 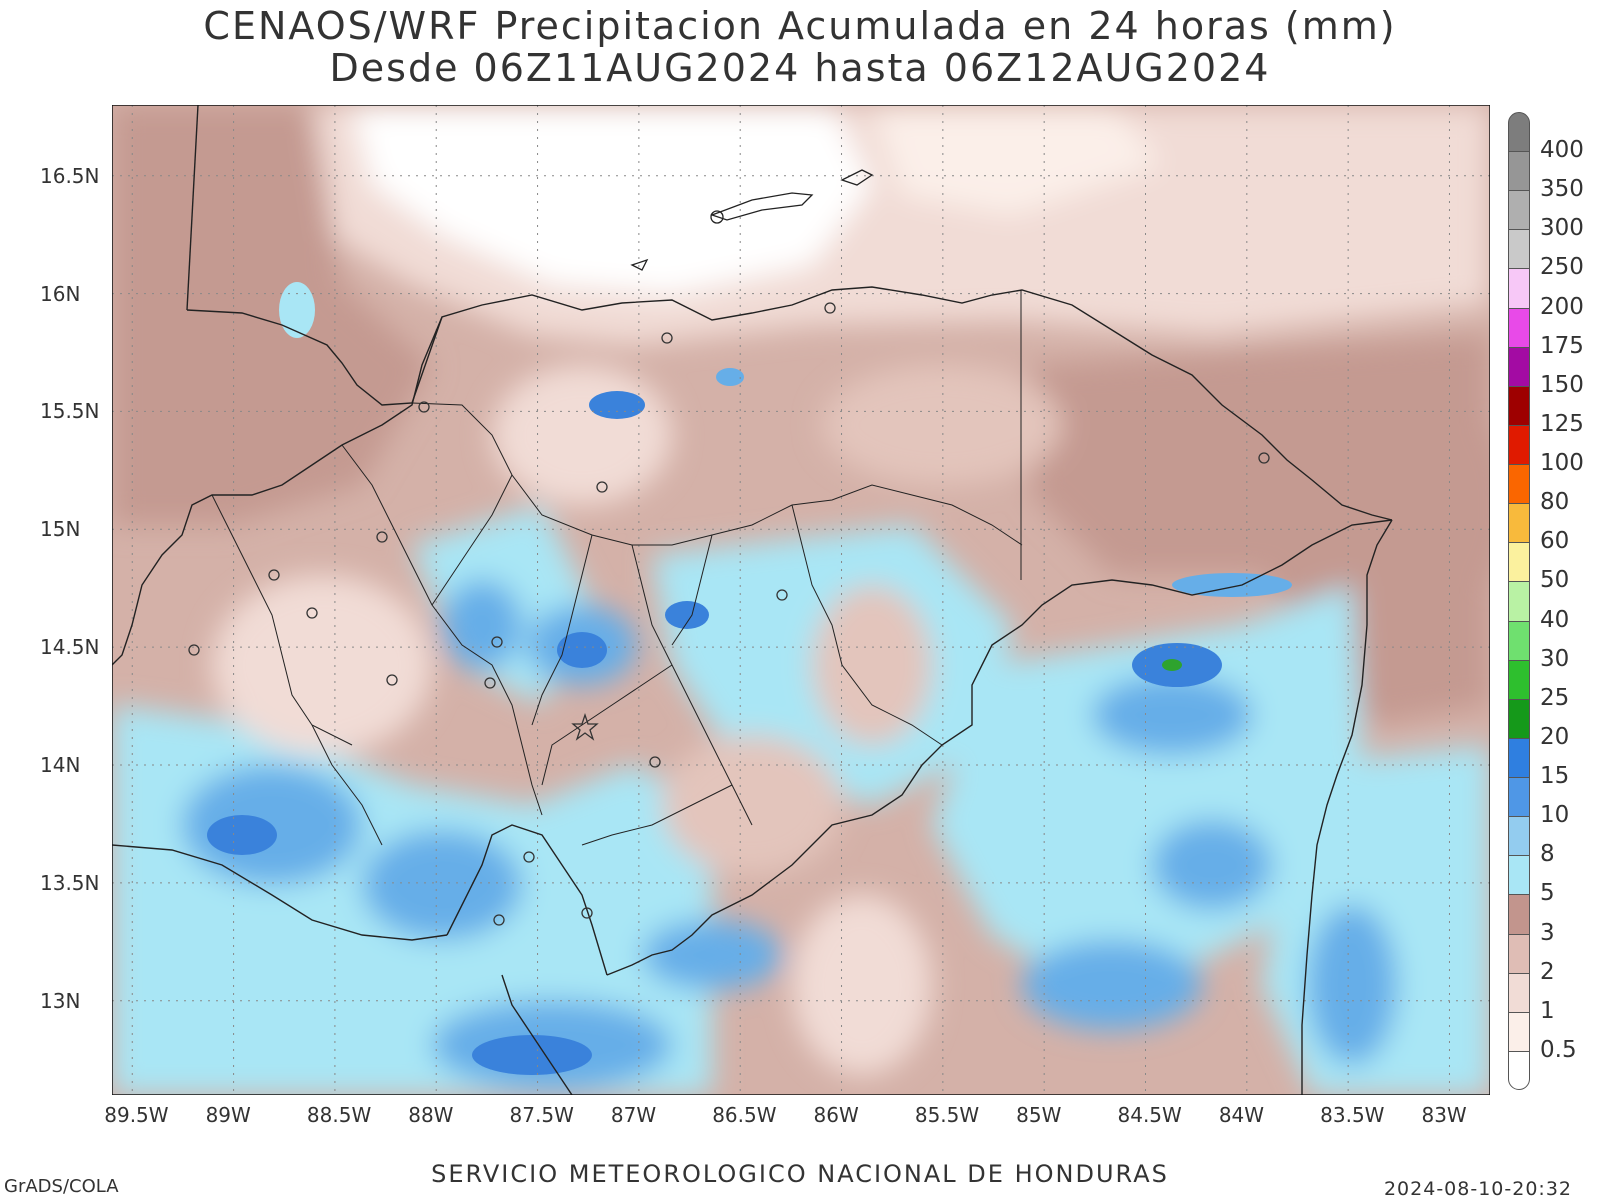 I want to click on y-tick-label: 13.5N, so click(x=70, y=882).